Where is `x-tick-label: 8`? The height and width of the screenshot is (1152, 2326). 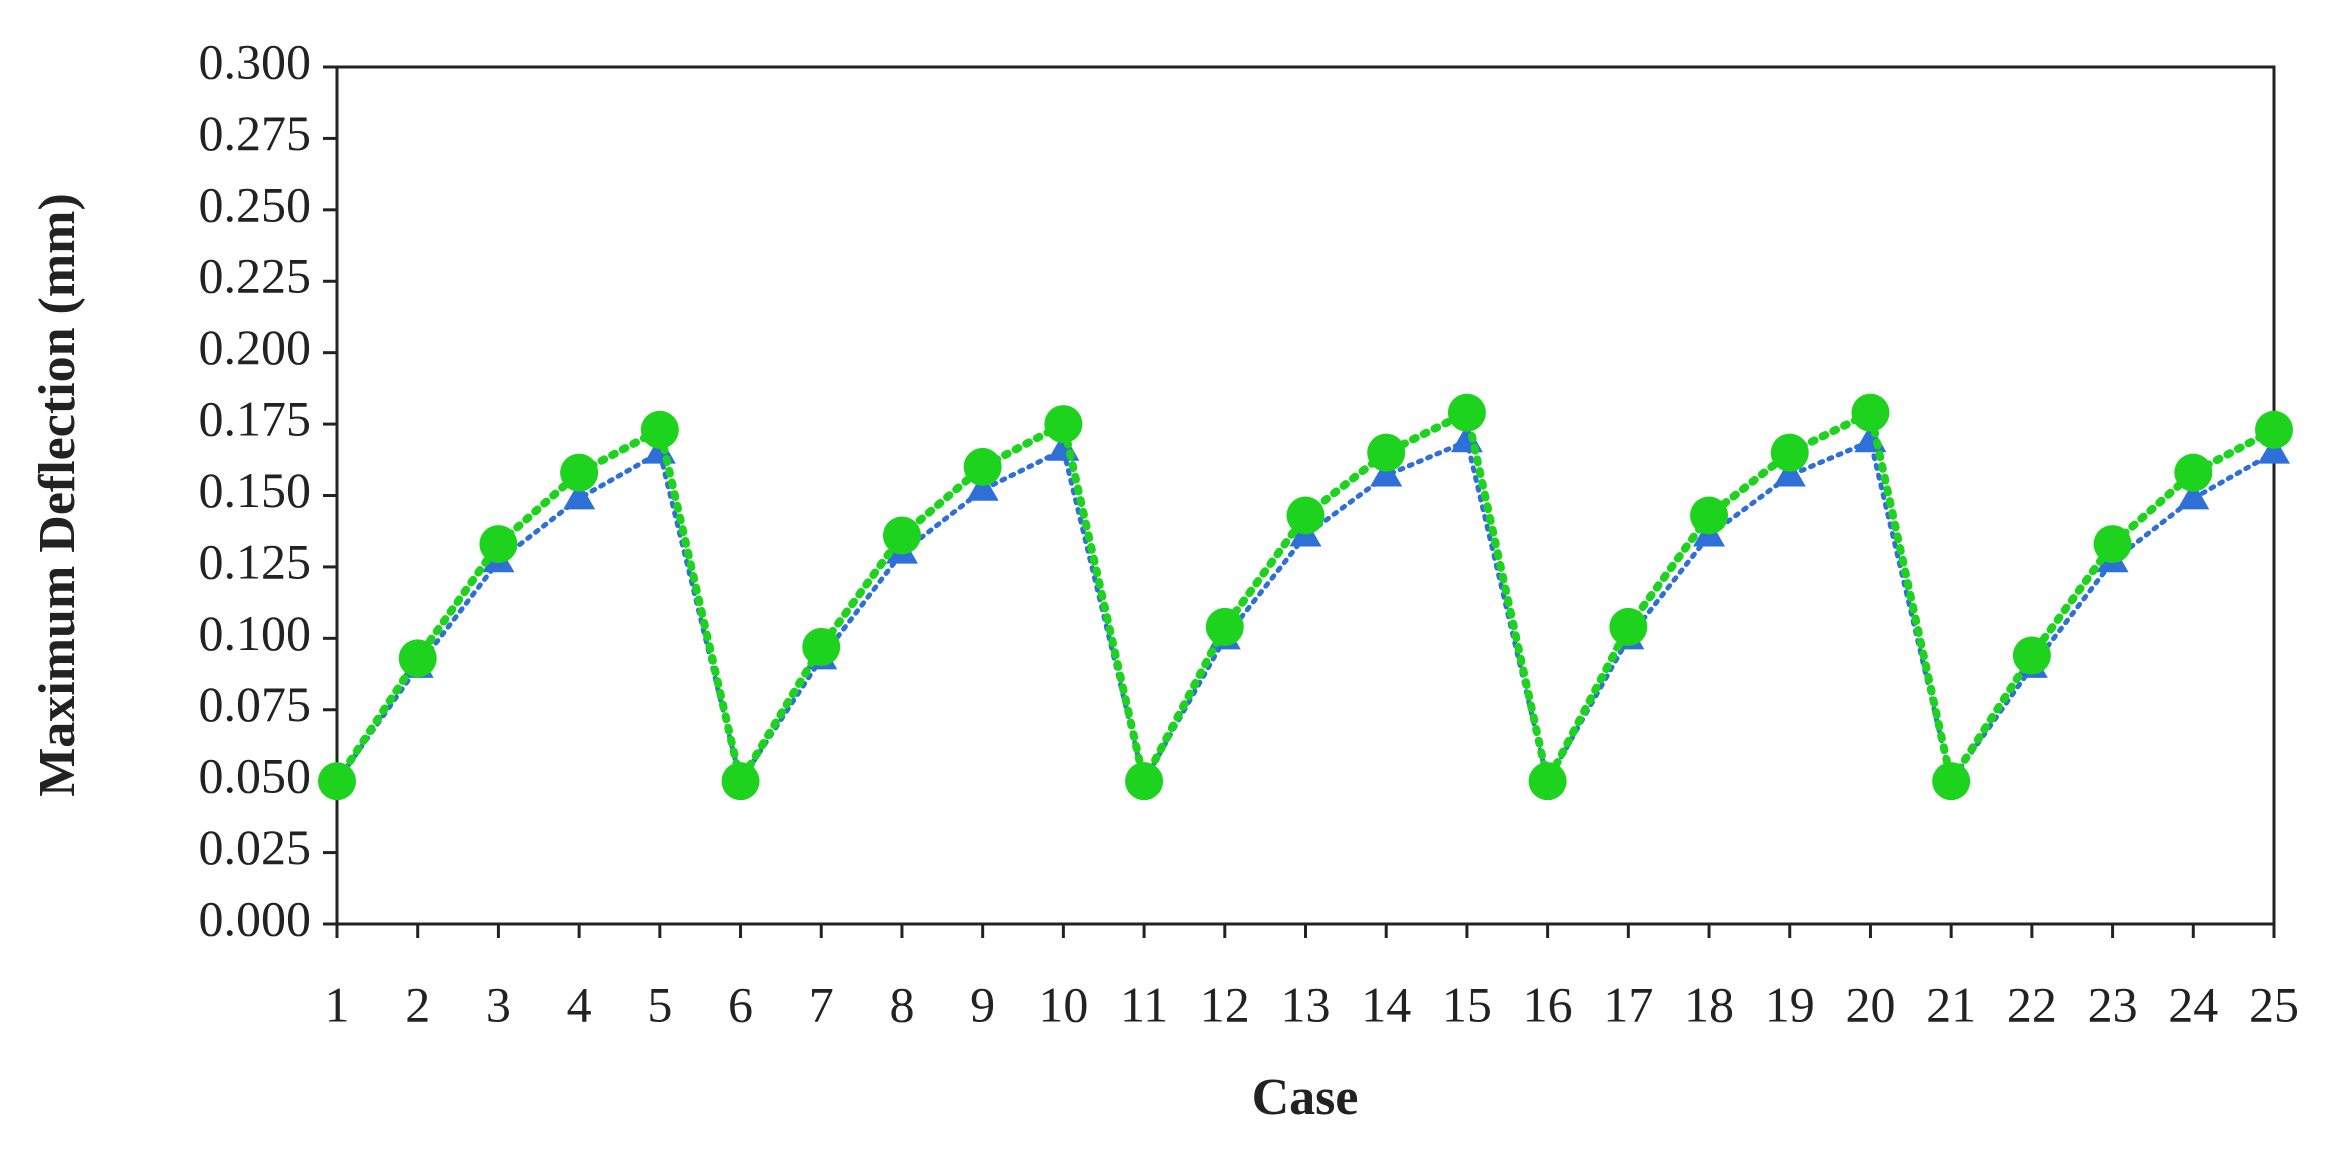
x-tick-label: 8 is located at coordinates (901, 1004).